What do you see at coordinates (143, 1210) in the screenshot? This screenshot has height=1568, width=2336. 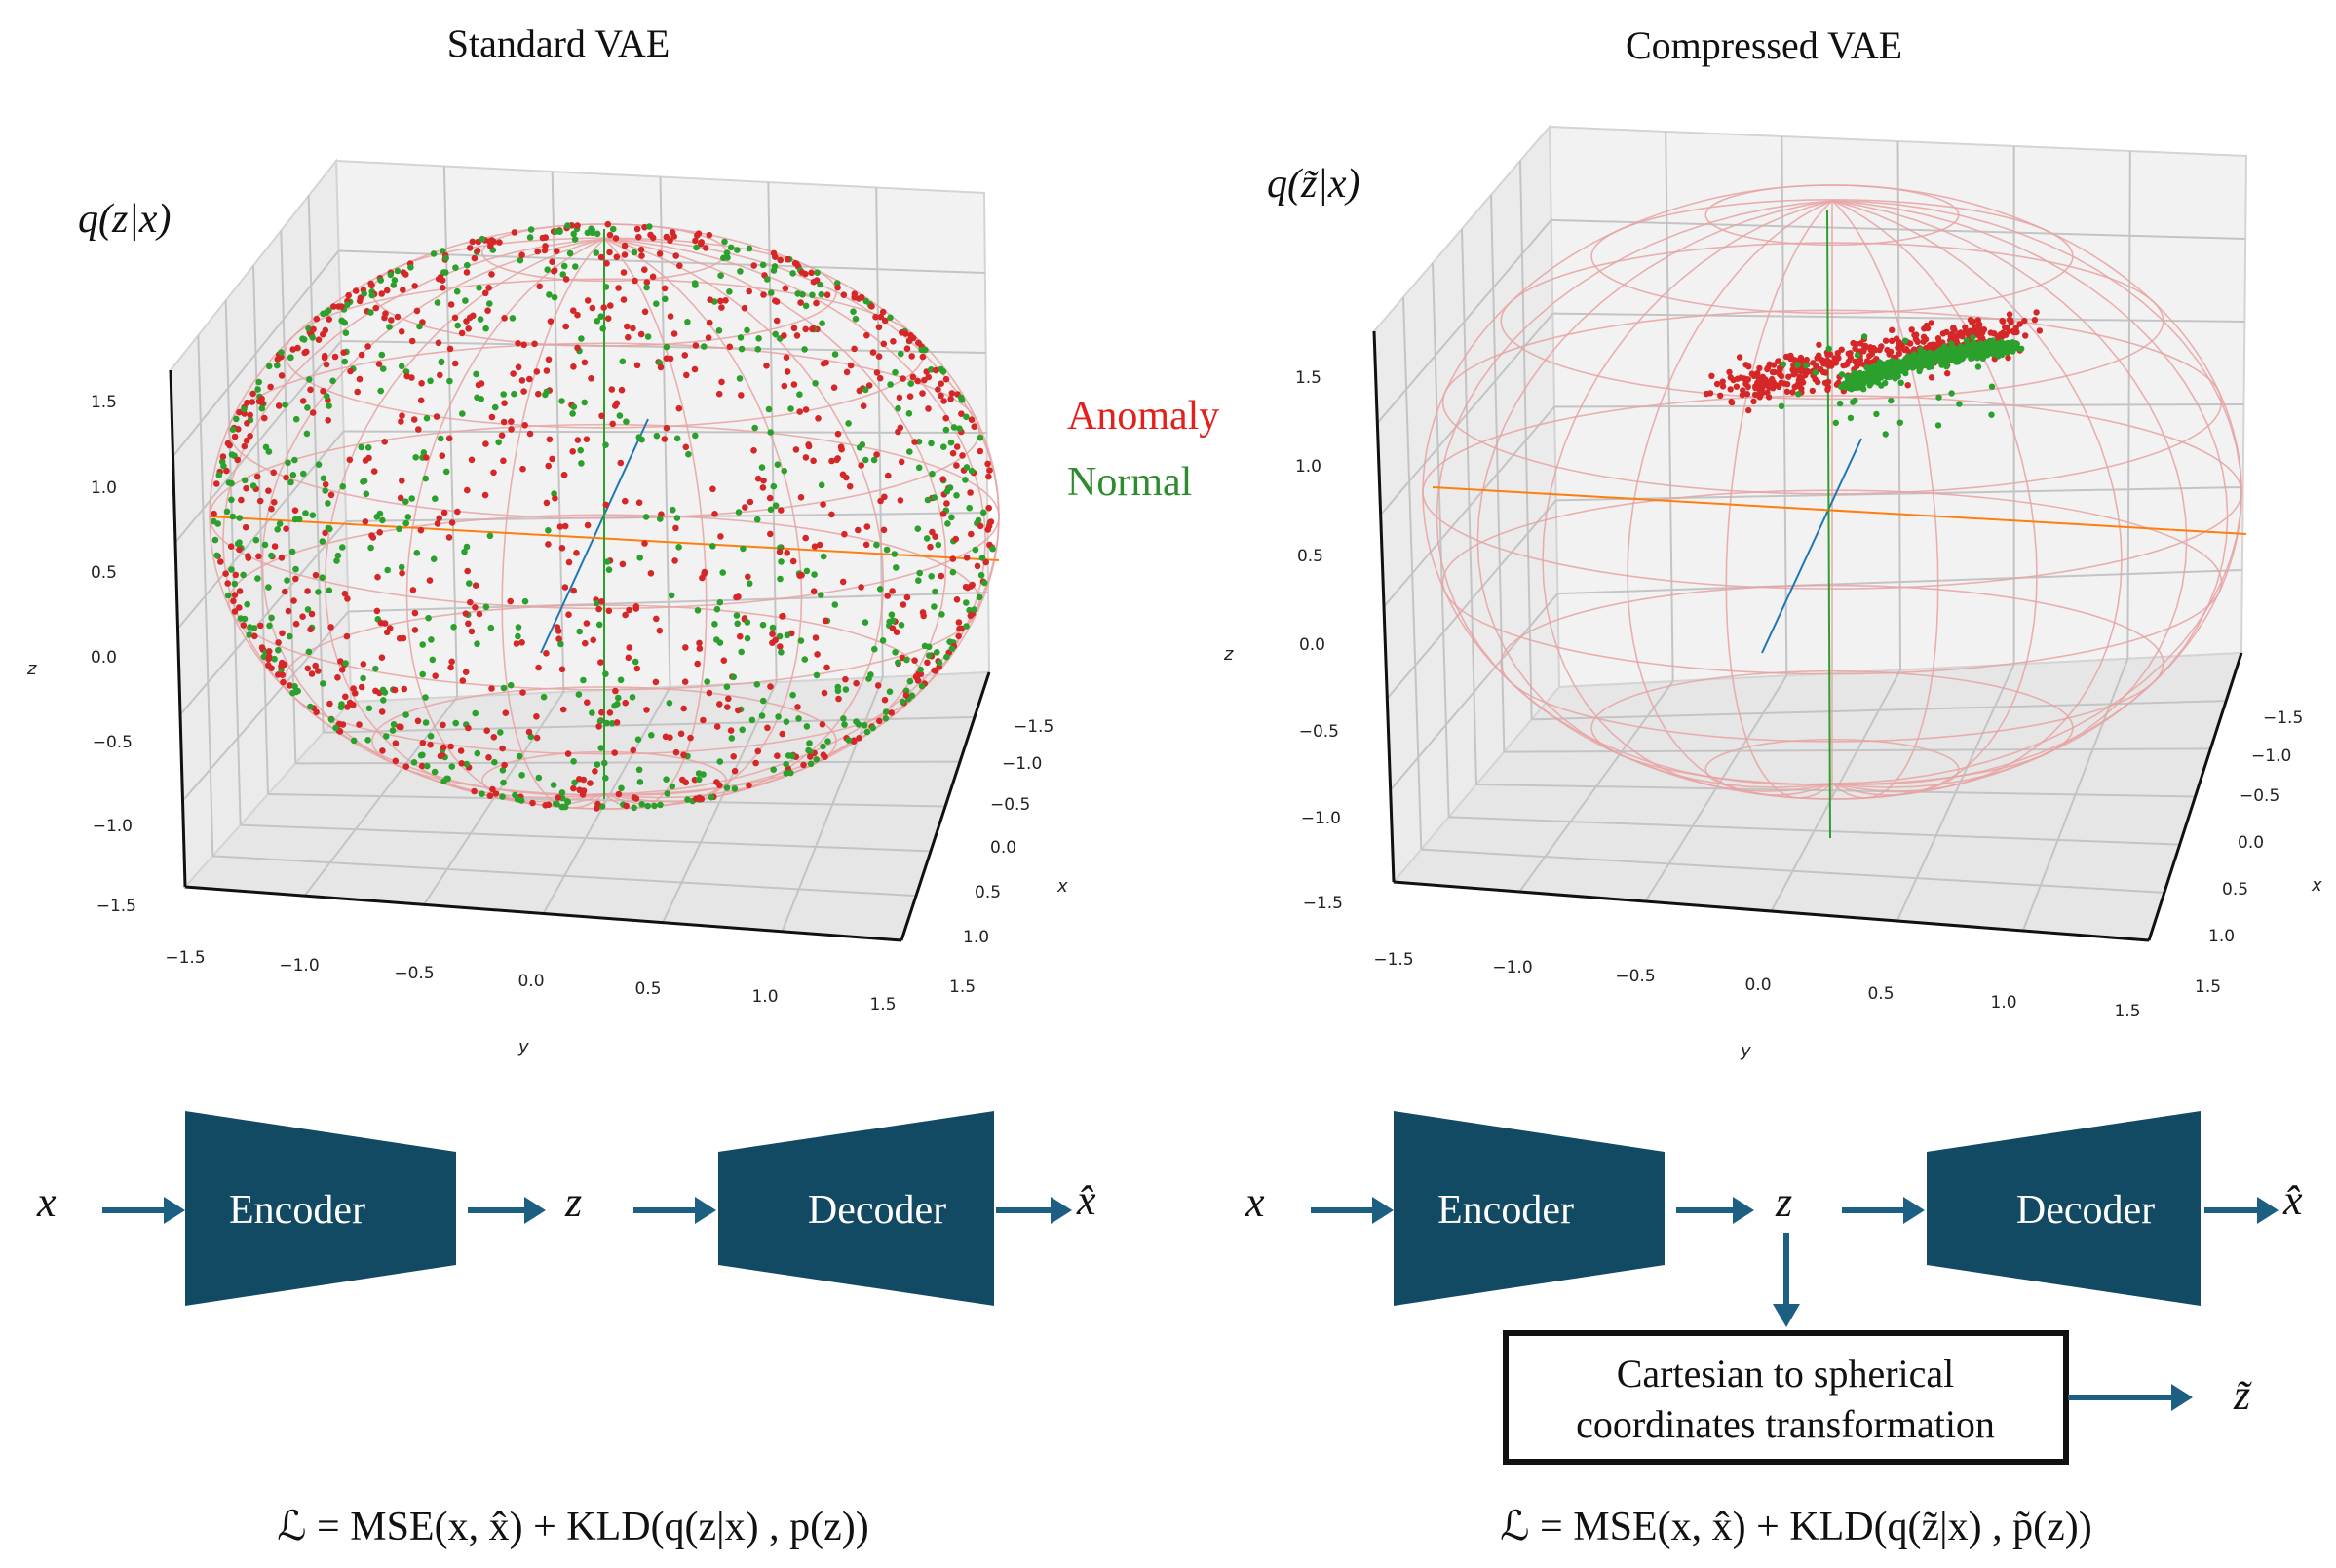 I see `left-arrow-input` at bounding box center [143, 1210].